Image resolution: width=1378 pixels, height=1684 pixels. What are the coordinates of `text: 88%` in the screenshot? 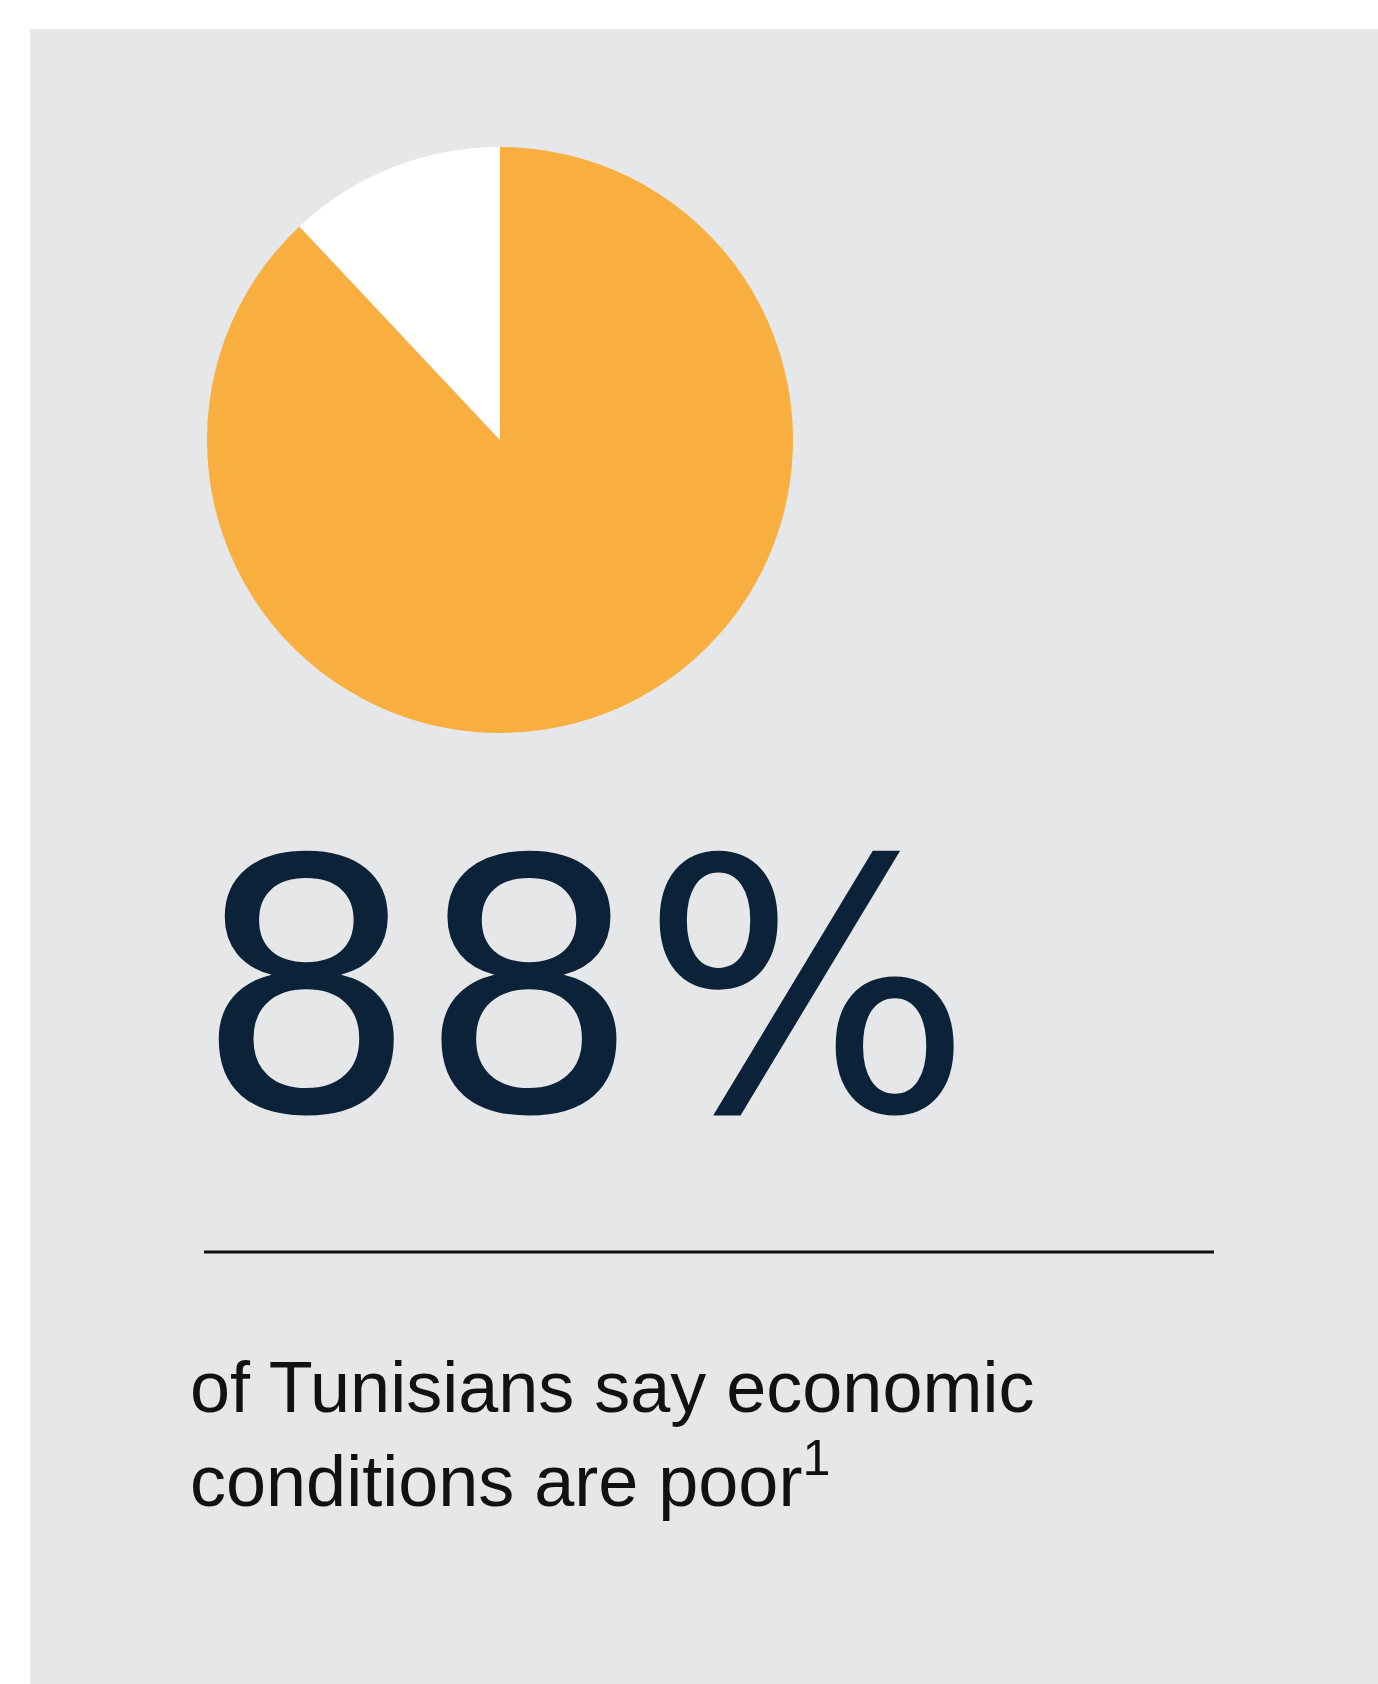 It's located at (584, 989).